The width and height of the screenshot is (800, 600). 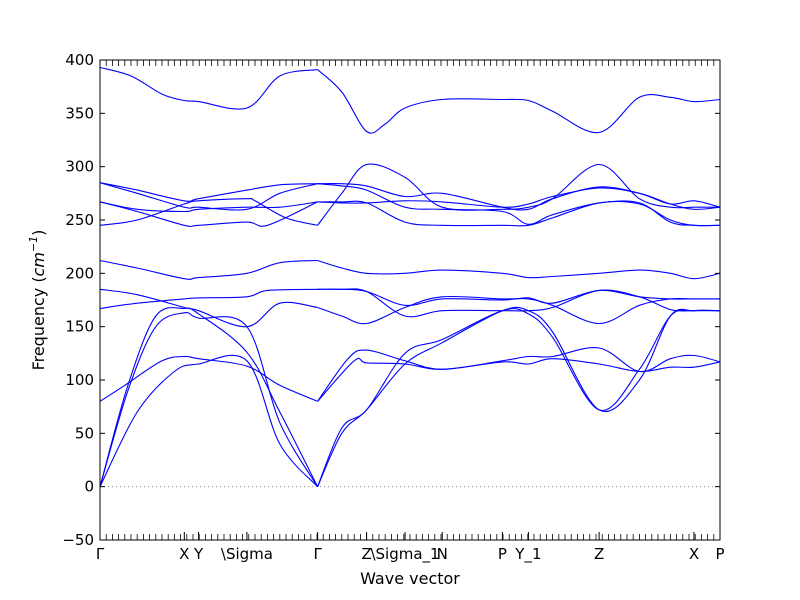 What do you see at coordinates (79, 167) in the screenshot?
I see `y-tick-label: 300` at bounding box center [79, 167].